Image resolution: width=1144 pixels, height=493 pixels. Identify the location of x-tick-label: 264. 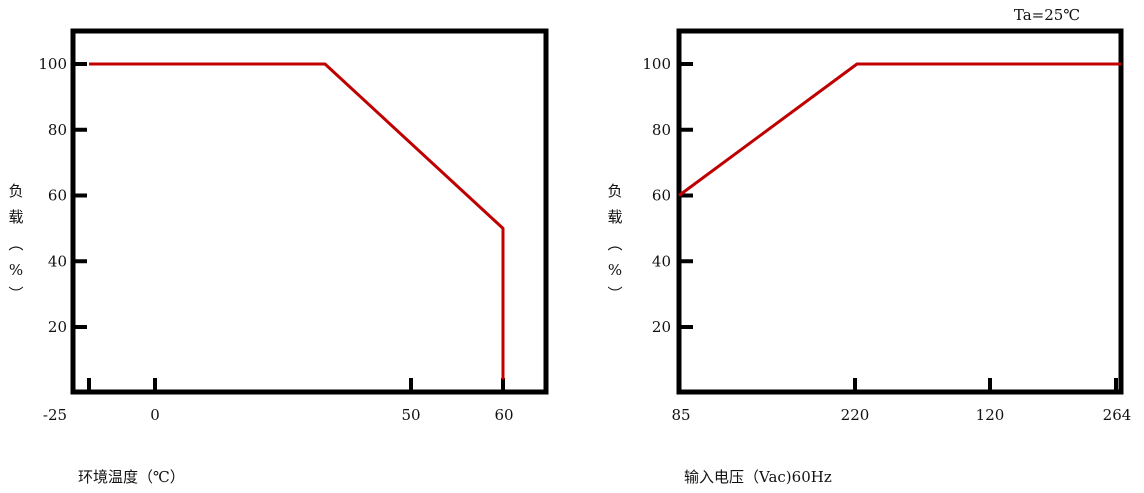
(1117, 415).